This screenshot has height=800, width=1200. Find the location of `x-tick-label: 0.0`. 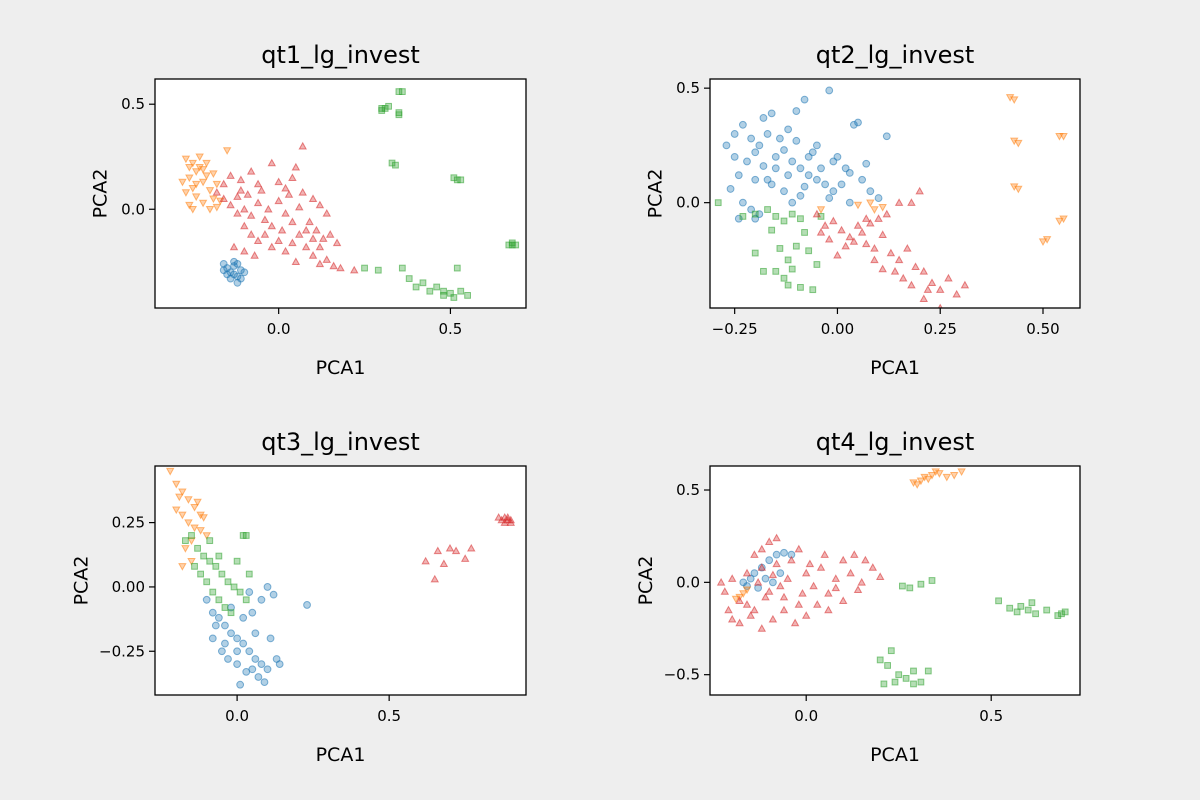

x-tick-label: 0.0 is located at coordinates (279, 329).